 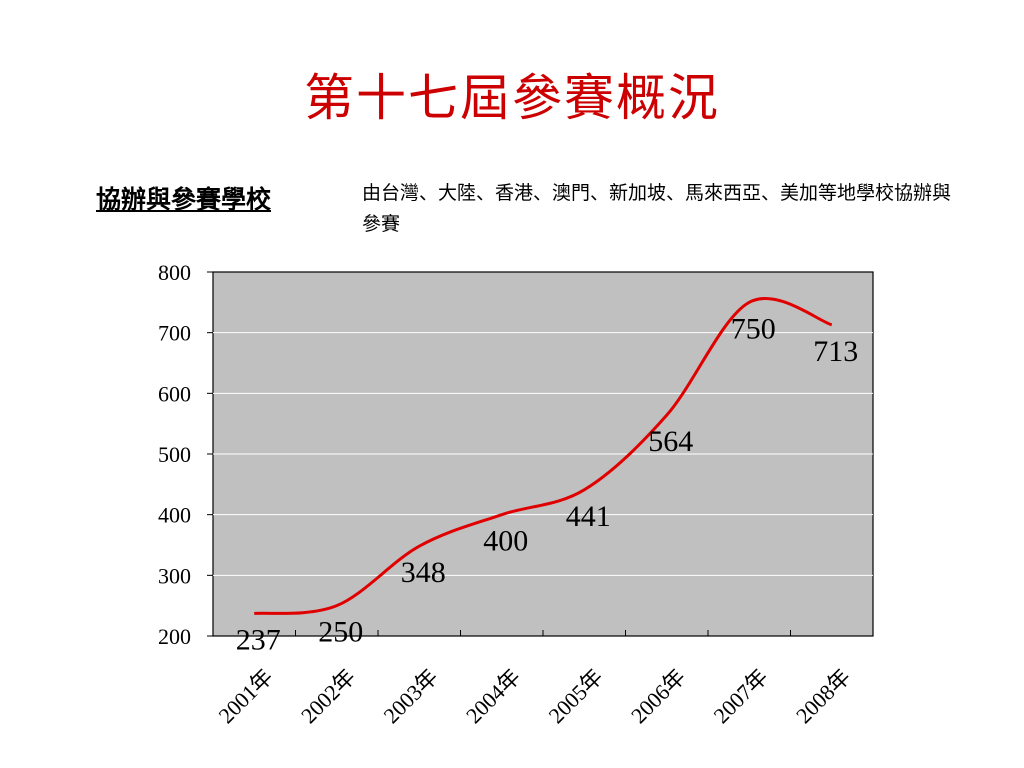 What do you see at coordinates (328, 696) in the screenshot?
I see `x-tick-label: 2002年` at bounding box center [328, 696].